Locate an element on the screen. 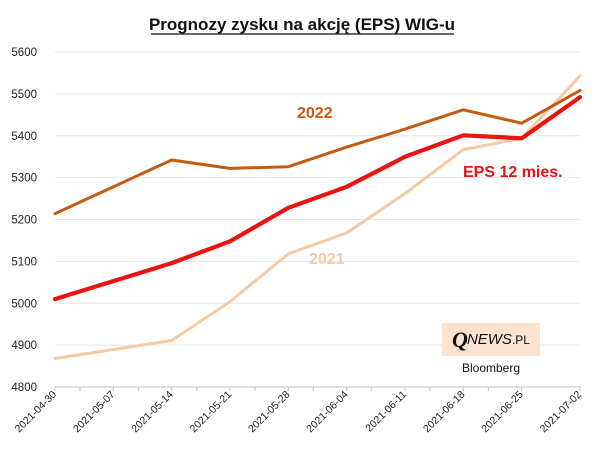  y-tick-label: 5200 is located at coordinates (24, 221).